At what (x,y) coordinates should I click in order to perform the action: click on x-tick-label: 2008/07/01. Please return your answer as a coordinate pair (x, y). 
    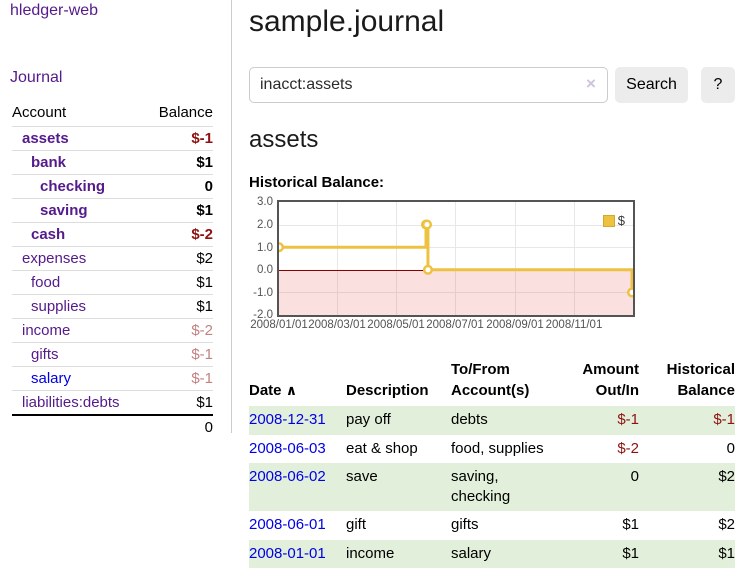
    Looking at the image, I should click on (455, 325).